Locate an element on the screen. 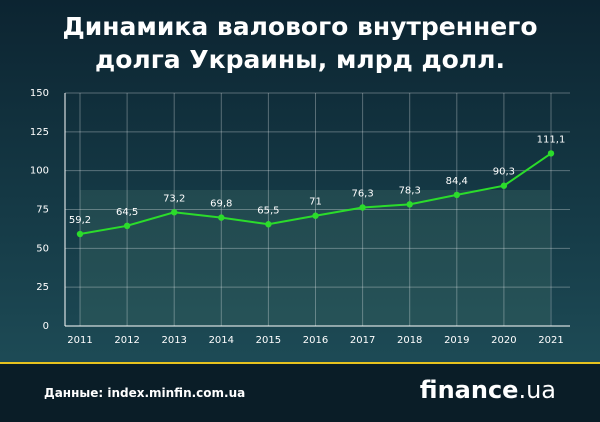 This screenshot has height=422, width=600. x-tick-label: 2012 is located at coordinates (126, 340).